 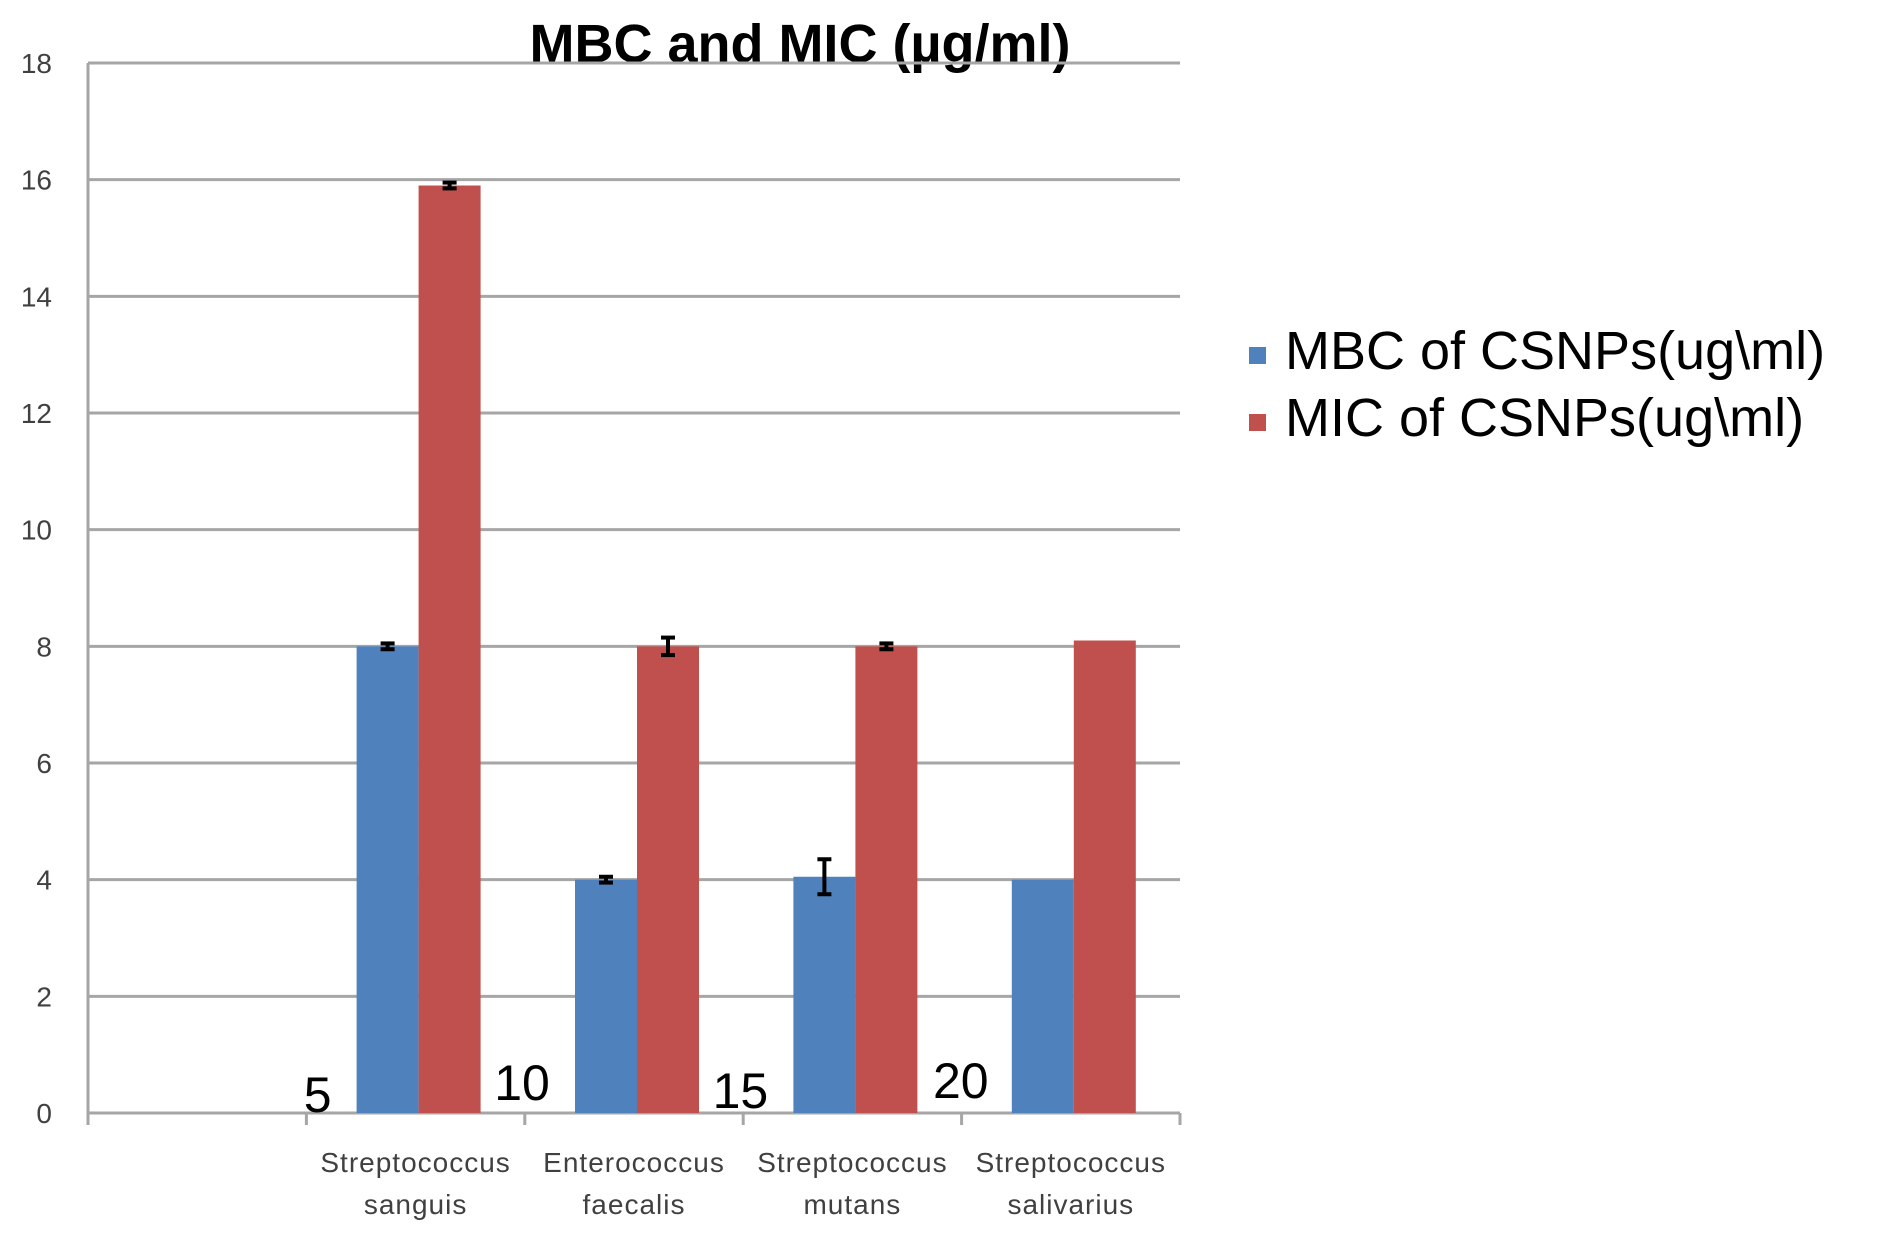 What do you see at coordinates (36, 413) in the screenshot?
I see `y-tick-label: 12` at bounding box center [36, 413].